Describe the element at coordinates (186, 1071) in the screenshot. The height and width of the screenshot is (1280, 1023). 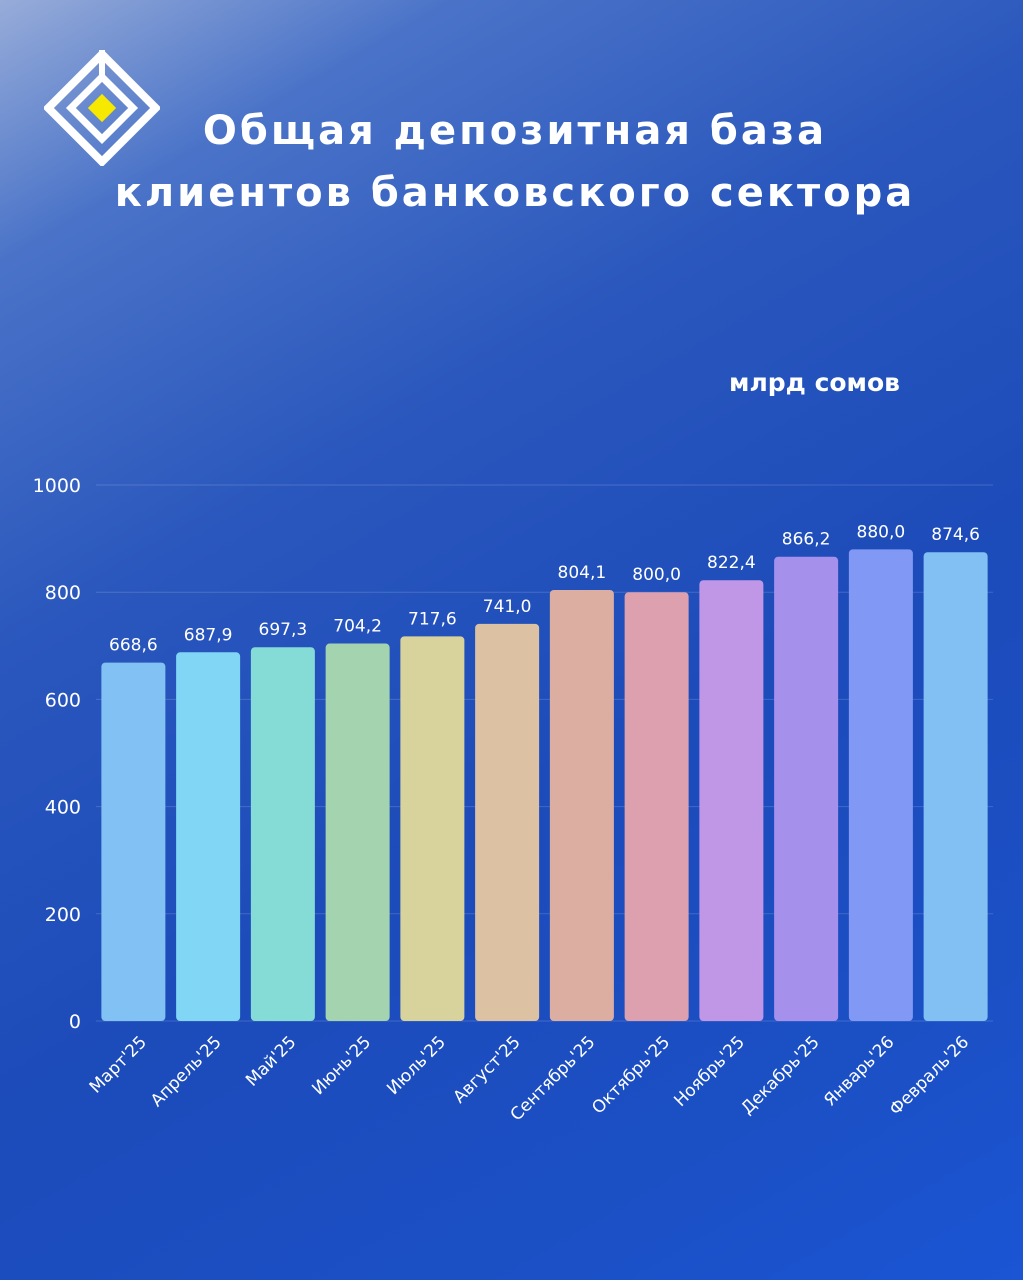
I see `x-tick-label: Апрель'25` at that location.